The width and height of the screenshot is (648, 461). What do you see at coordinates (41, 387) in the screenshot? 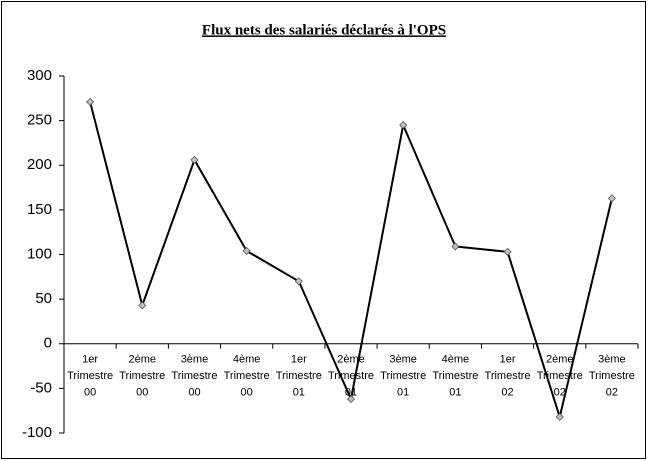
I see `y-tick-label: -50` at bounding box center [41, 387].